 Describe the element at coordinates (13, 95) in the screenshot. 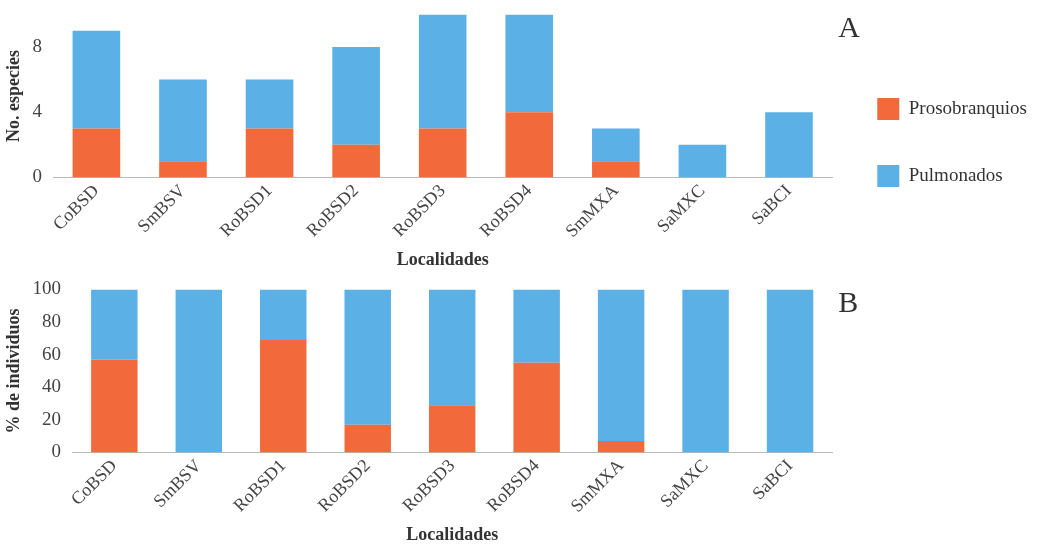

I see `y-axis-title: No. especies` at that location.